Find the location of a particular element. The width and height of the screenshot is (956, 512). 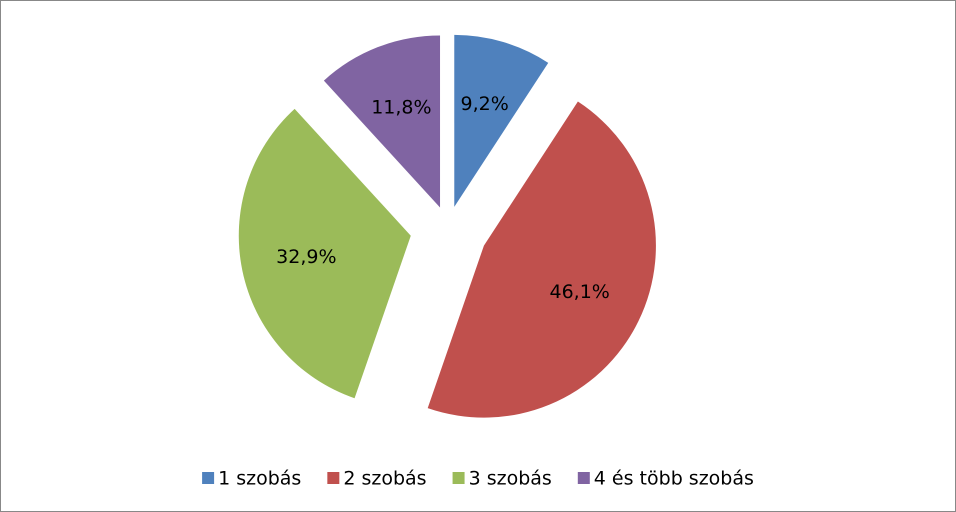

legend: 1 szobás 2 szobás 3 szobás 4 és több szobás is located at coordinates (478, 479).